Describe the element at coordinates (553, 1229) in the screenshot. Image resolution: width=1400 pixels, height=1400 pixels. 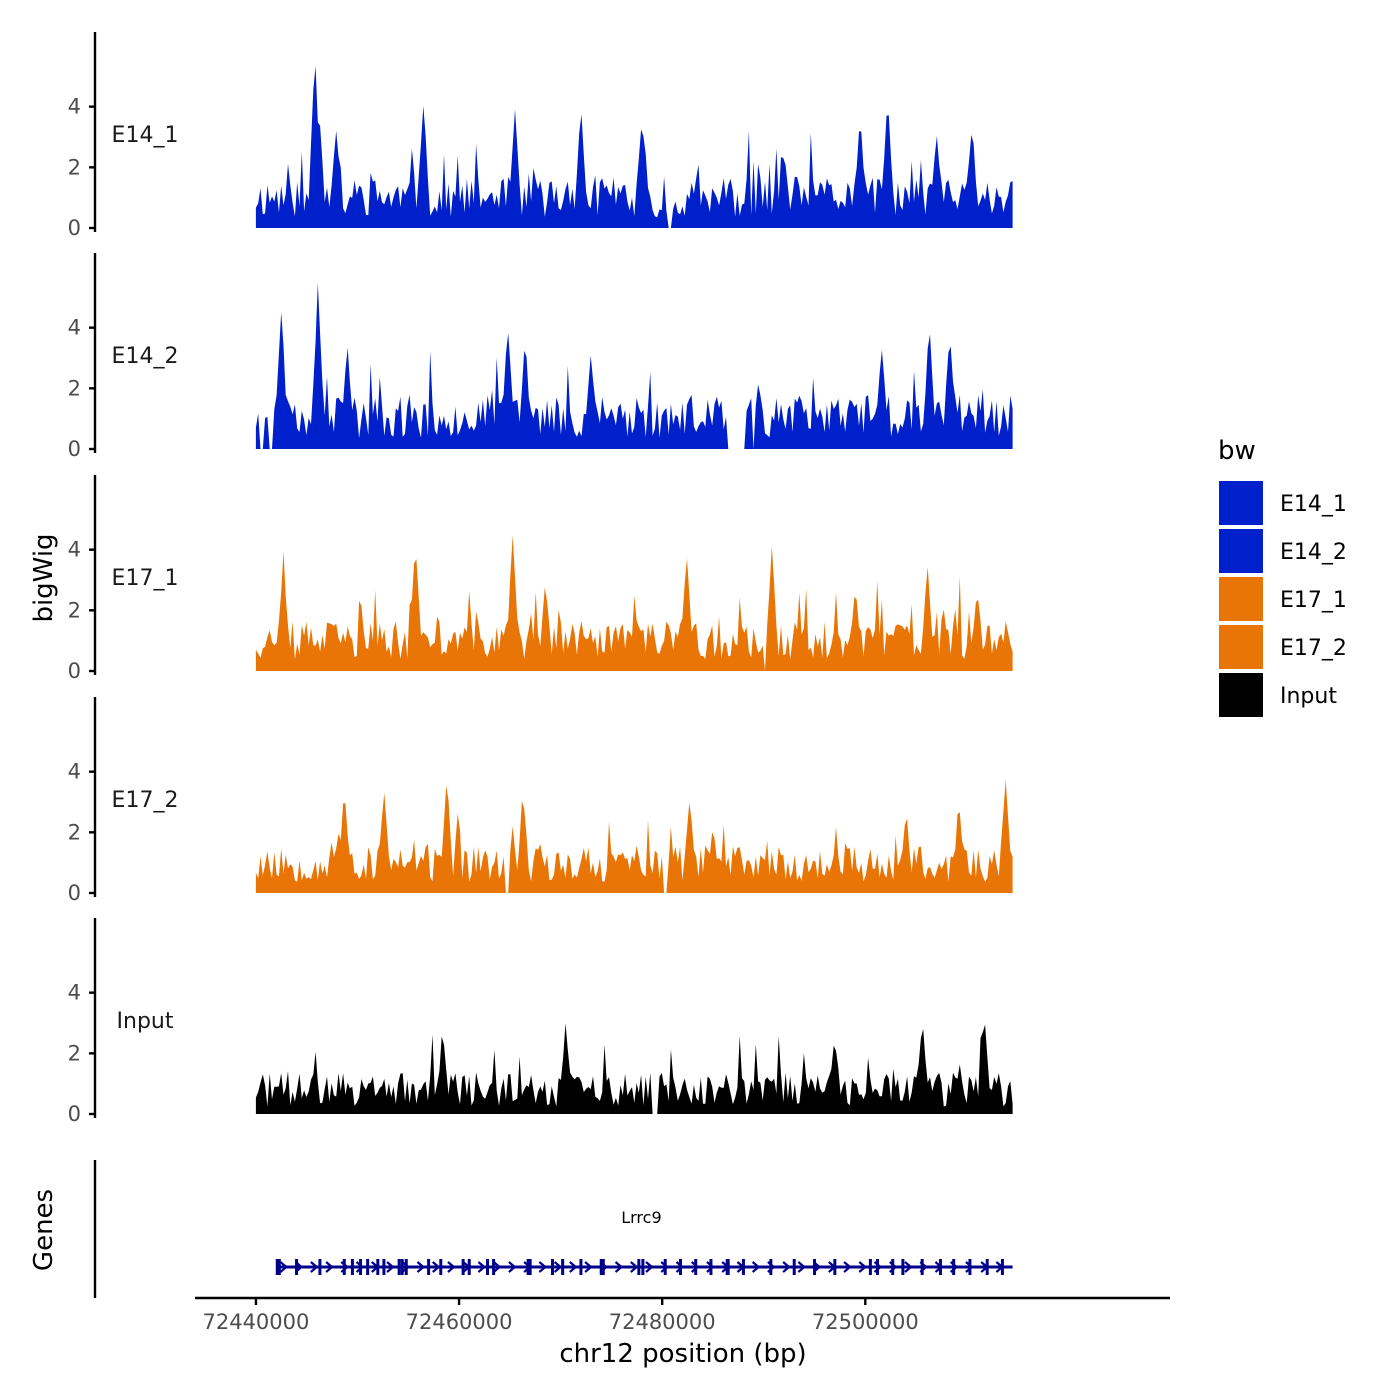
I see `gene-track: Lrrc9` at that location.